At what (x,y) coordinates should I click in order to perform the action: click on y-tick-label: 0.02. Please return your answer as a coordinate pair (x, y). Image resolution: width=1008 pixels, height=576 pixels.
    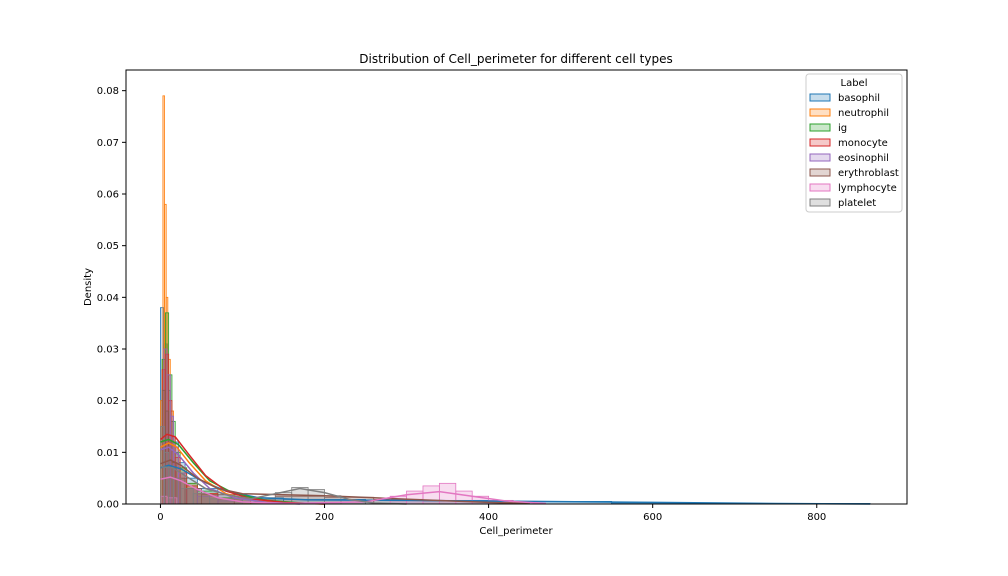
    Looking at the image, I should click on (108, 401).